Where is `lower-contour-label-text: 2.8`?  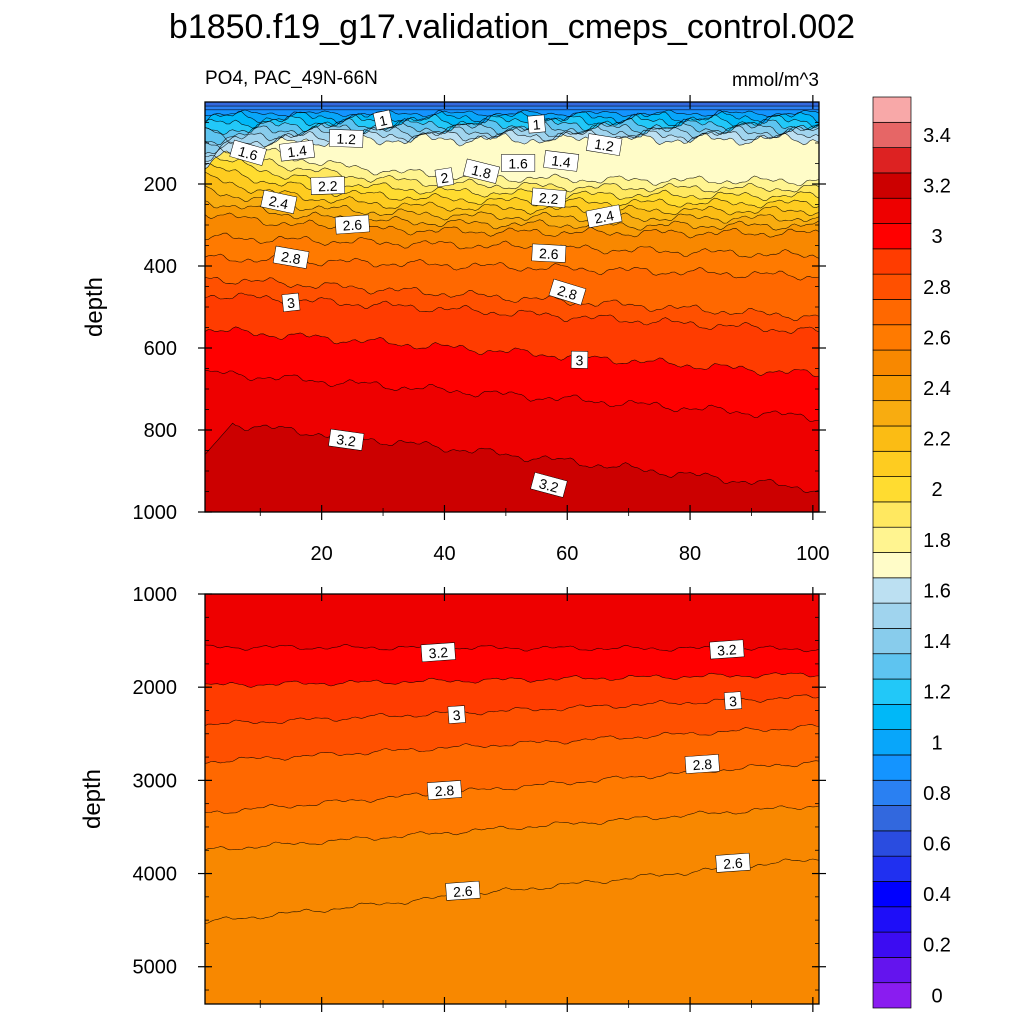
lower-contour-label-text: 2.8 is located at coordinates (444, 790).